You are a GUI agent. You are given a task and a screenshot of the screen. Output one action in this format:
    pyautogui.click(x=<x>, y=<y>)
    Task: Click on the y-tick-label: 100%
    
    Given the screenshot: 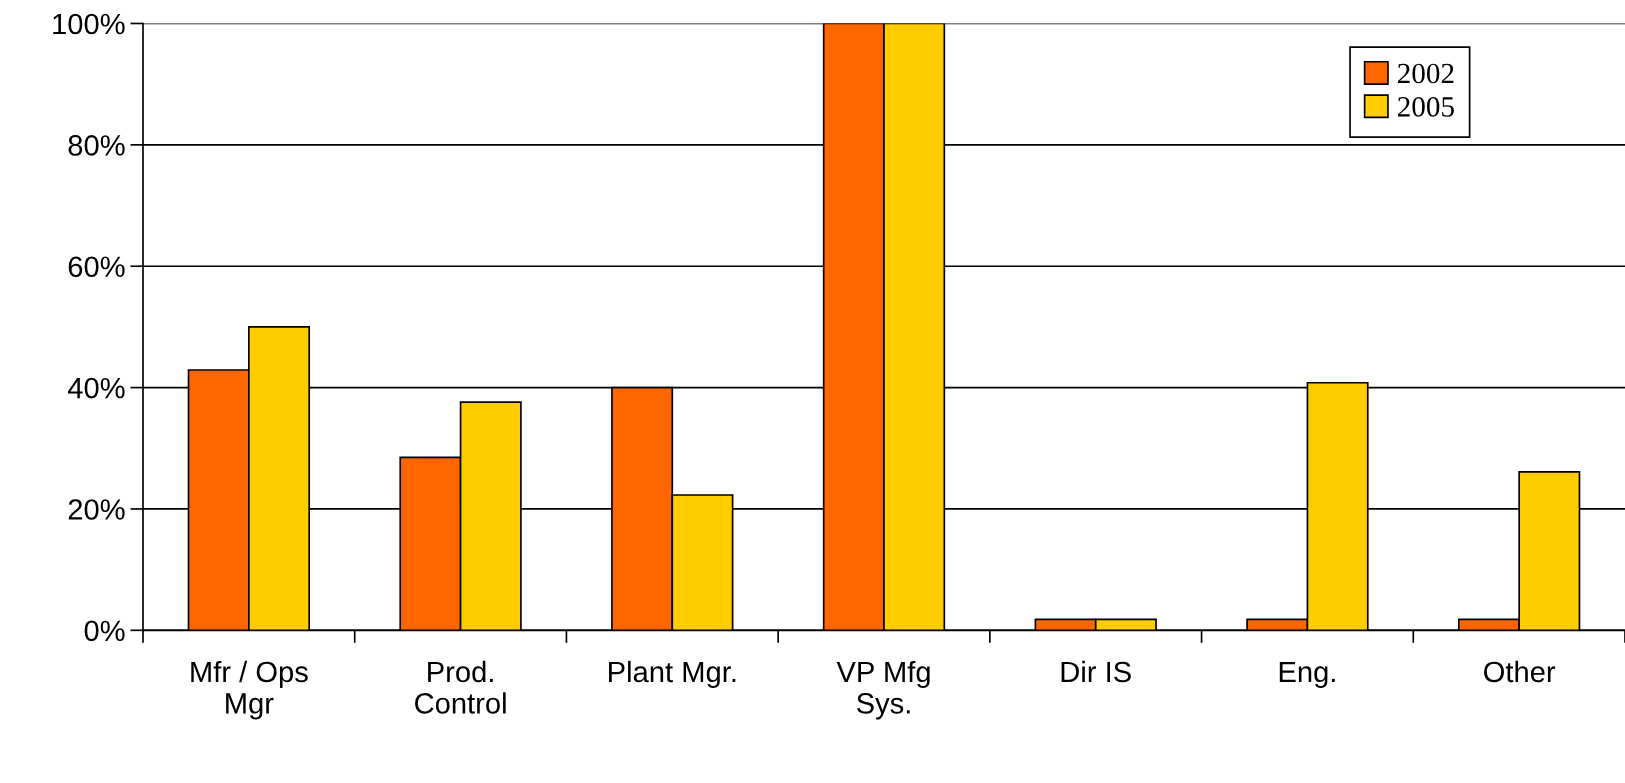 What is the action you would take?
    pyautogui.click(x=89, y=24)
    